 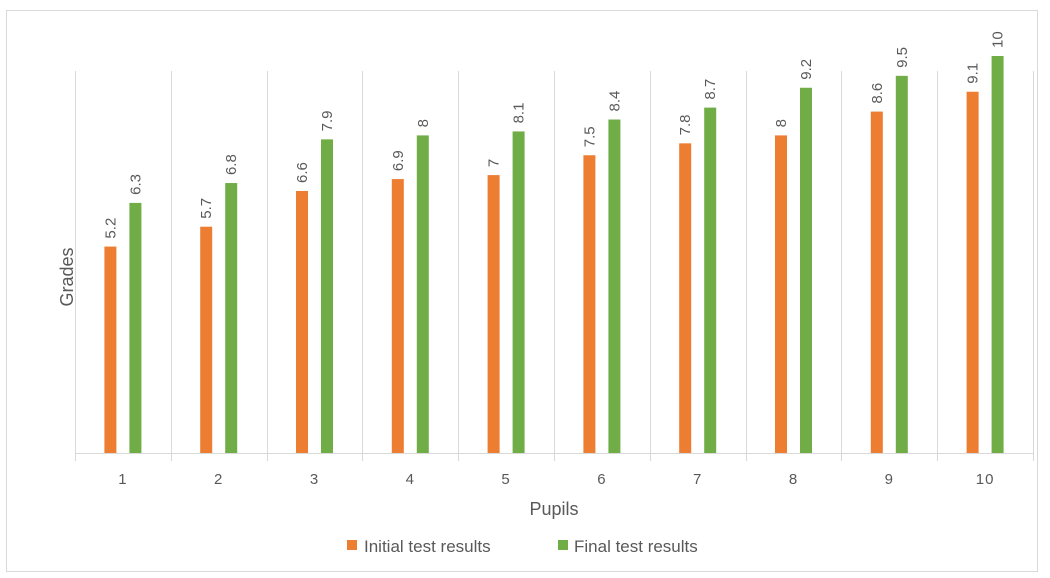 What do you see at coordinates (494, 163) in the screenshot?
I see `data-label-initial-pupil-5: 7` at bounding box center [494, 163].